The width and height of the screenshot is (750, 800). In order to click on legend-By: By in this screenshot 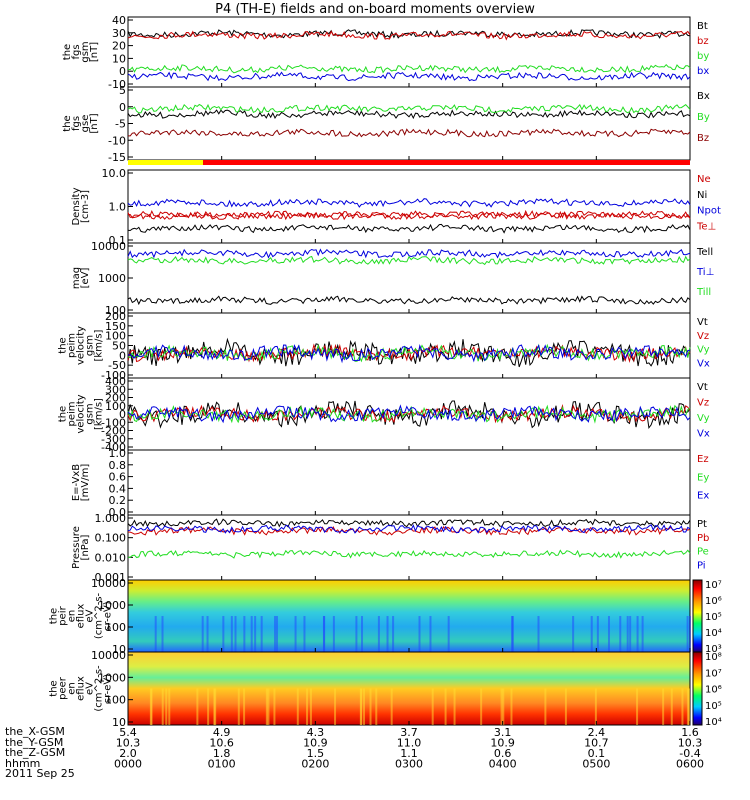, I will do `click(703, 117)`.